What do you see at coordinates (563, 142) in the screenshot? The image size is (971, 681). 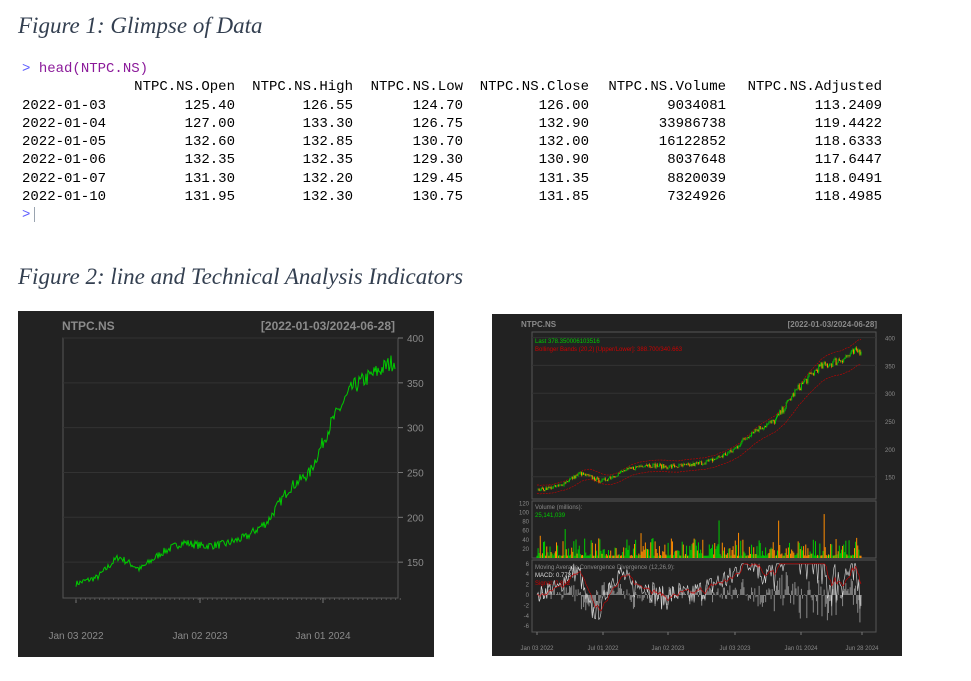 I see `table-cell: 132.00` at bounding box center [563, 142].